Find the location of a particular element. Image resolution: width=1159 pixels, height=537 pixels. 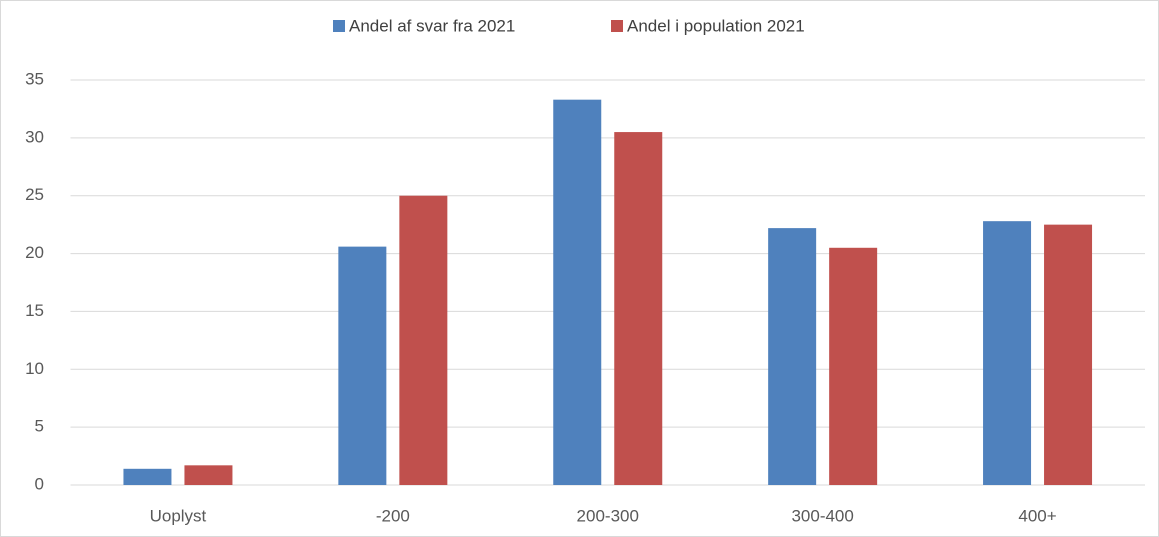

x-tick-label: 400+ is located at coordinates (1037, 515).